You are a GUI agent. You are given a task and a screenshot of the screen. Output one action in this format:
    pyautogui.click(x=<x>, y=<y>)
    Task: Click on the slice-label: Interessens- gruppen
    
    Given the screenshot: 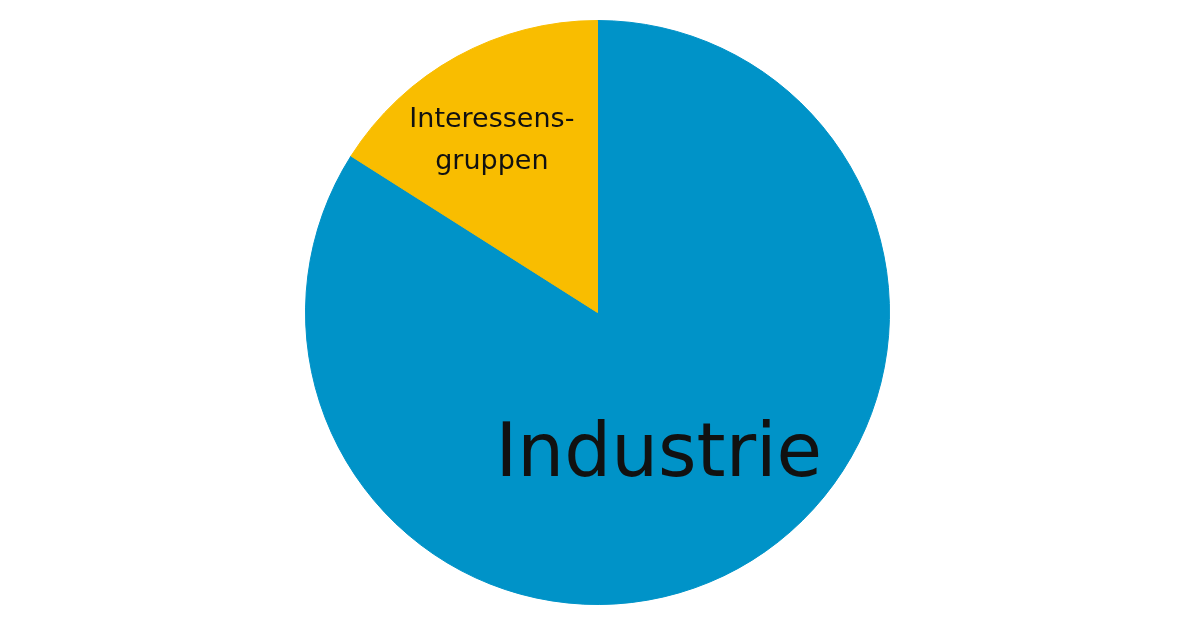 What is the action you would take?
    pyautogui.click(x=492, y=138)
    